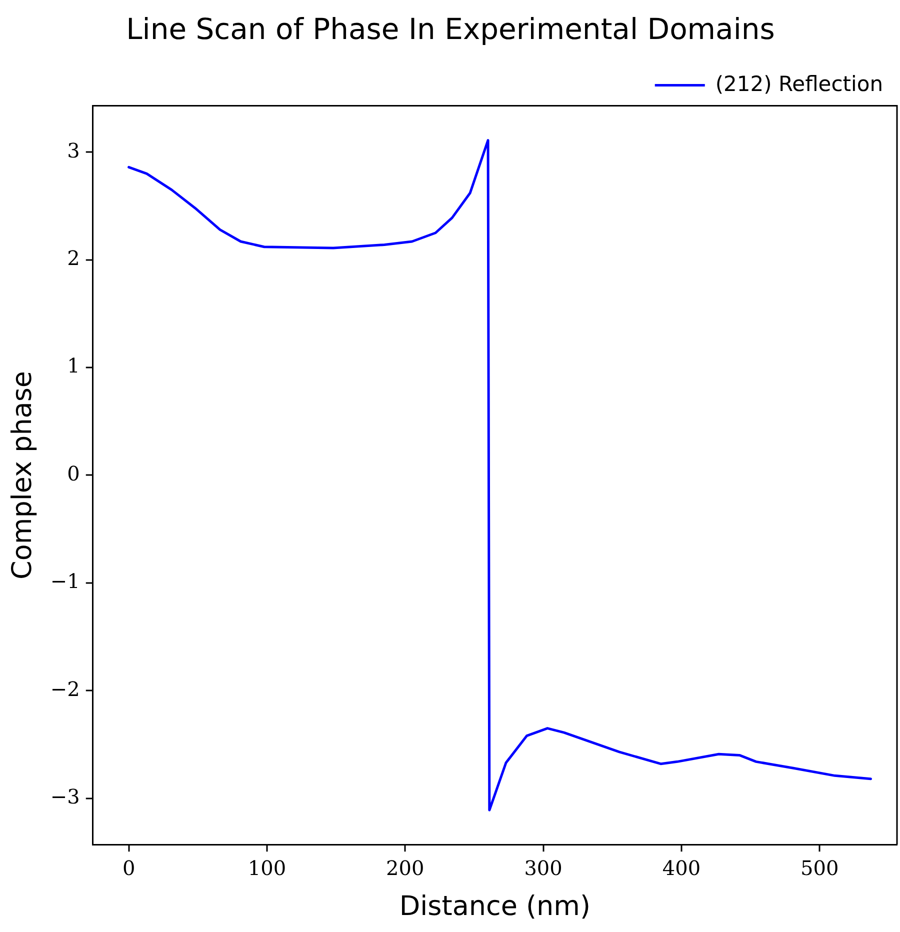 The width and height of the screenshot is (900, 932). What do you see at coordinates (819, 868) in the screenshot?
I see `x-tick-label: 500` at bounding box center [819, 868].